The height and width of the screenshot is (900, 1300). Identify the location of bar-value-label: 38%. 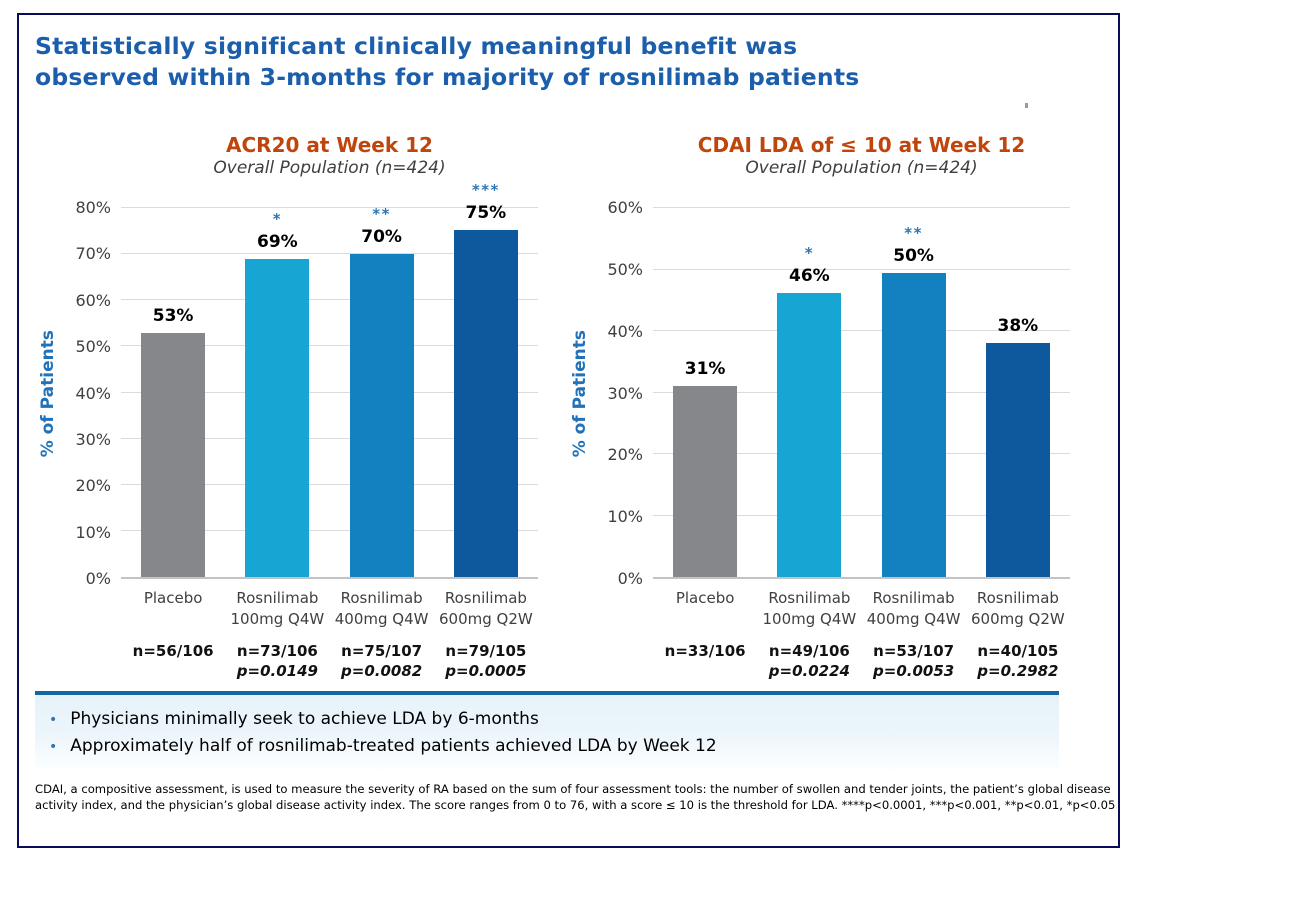
(1018, 325).